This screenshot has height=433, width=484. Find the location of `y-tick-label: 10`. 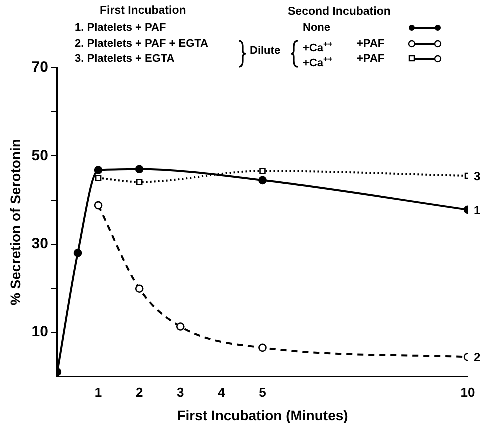

y-tick-label: 10 is located at coordinates (40, 332).